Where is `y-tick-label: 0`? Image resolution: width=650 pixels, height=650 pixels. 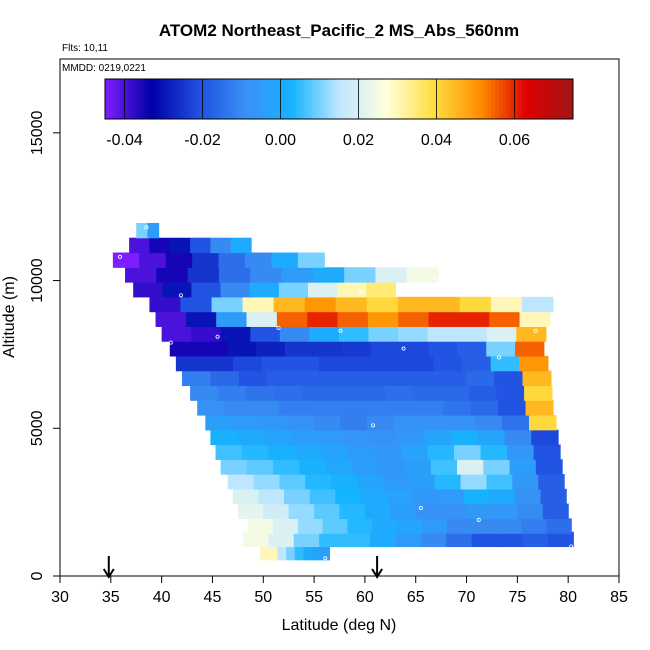
y-tick-label: 0 is located at coordinates (37, 575).